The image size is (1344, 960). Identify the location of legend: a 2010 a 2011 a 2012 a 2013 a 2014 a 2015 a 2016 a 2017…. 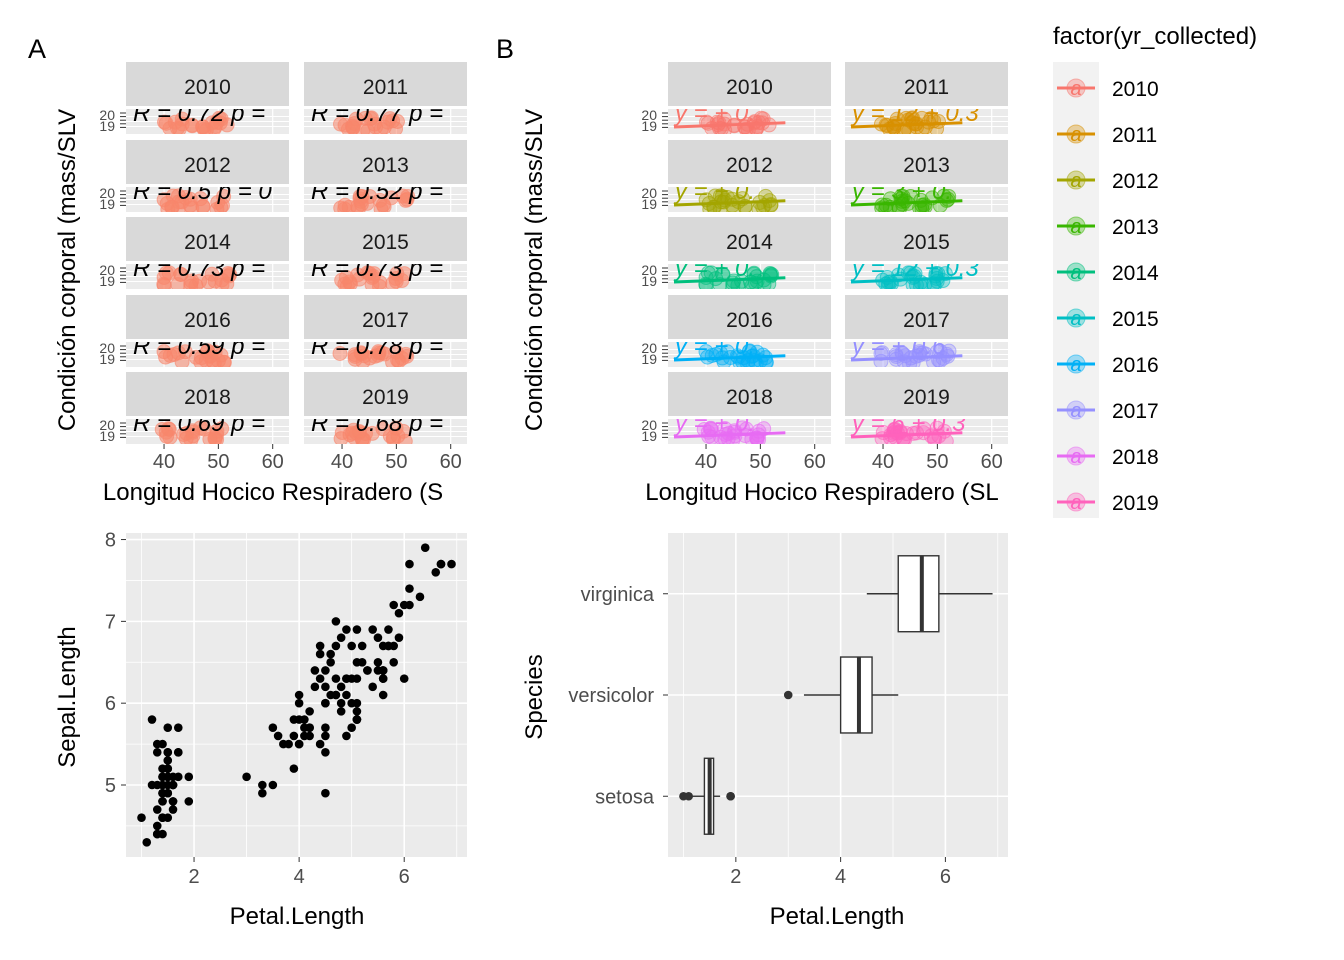
(1106, 290).